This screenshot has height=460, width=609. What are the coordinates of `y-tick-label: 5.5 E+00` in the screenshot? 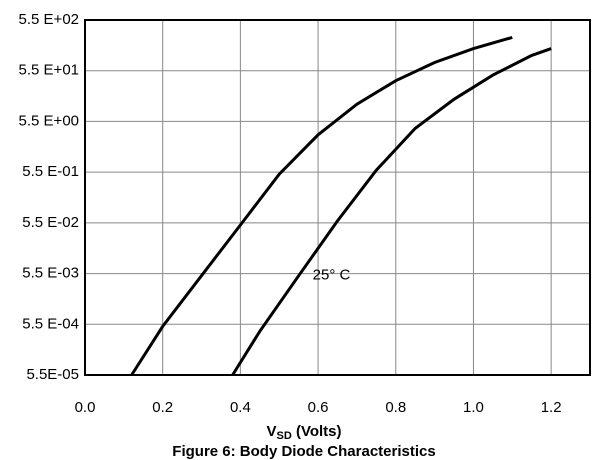 It's located at (49, 120).